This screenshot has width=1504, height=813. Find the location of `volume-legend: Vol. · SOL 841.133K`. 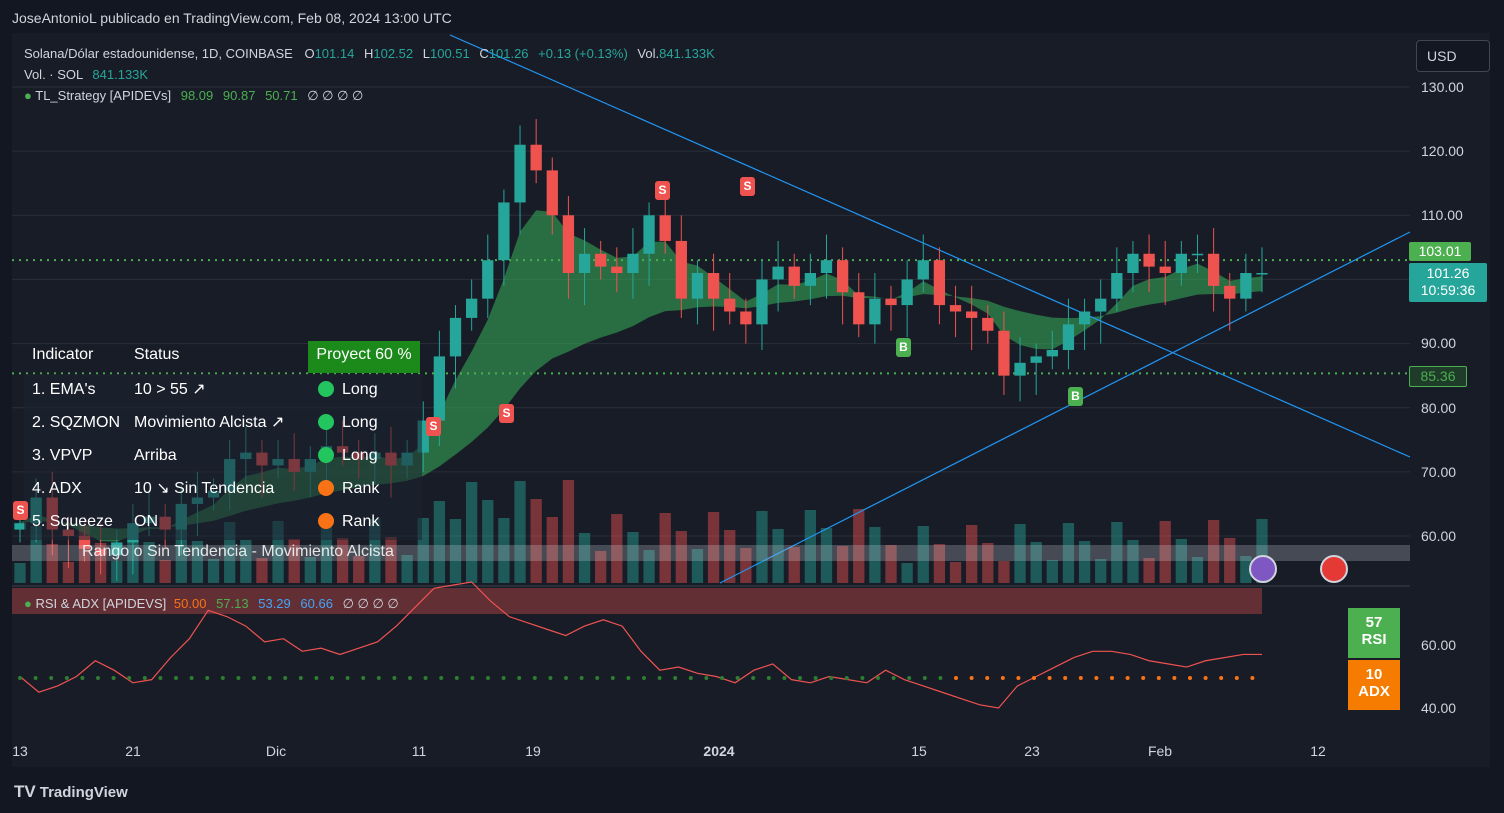

volume-legend: Vol. · SOL 841.133K is located at coordinates (86, 74).